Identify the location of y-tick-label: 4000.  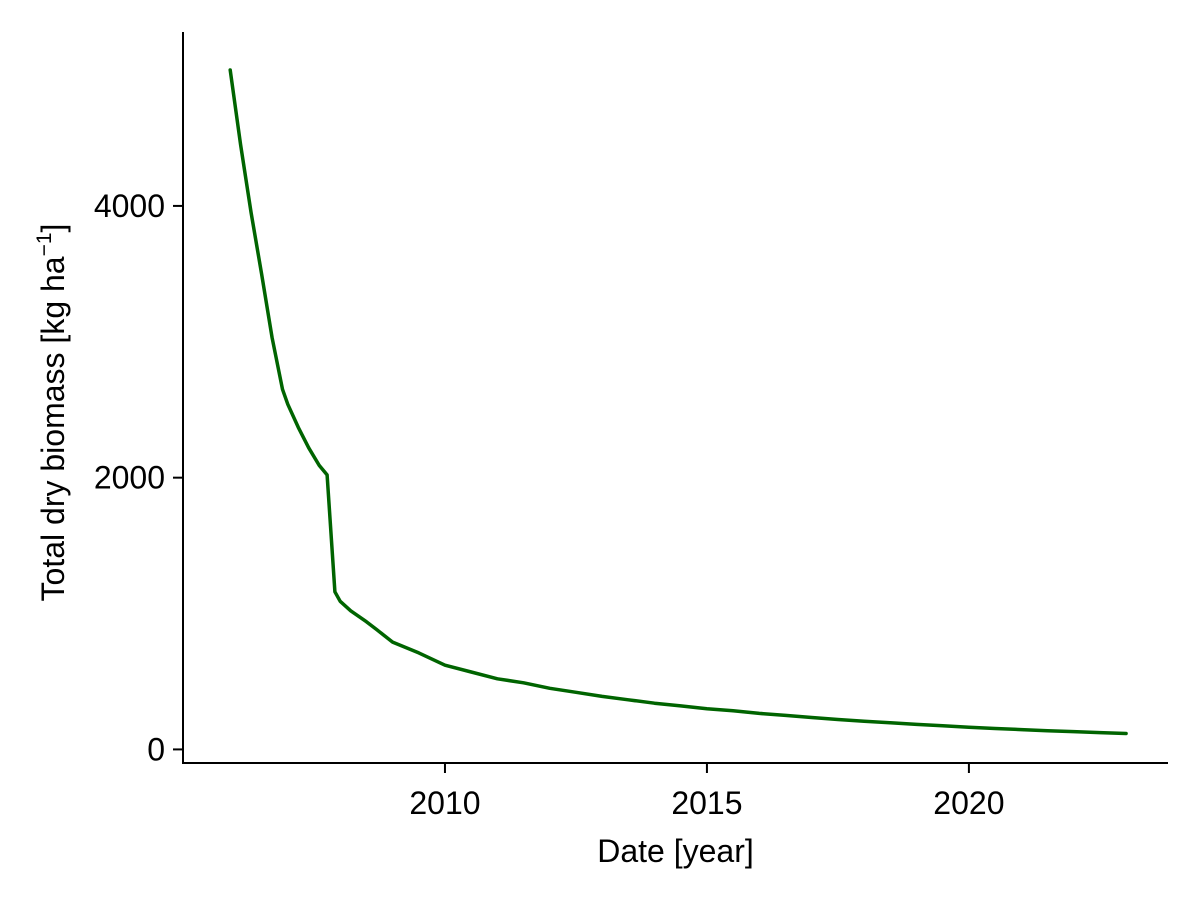
(129, 206).